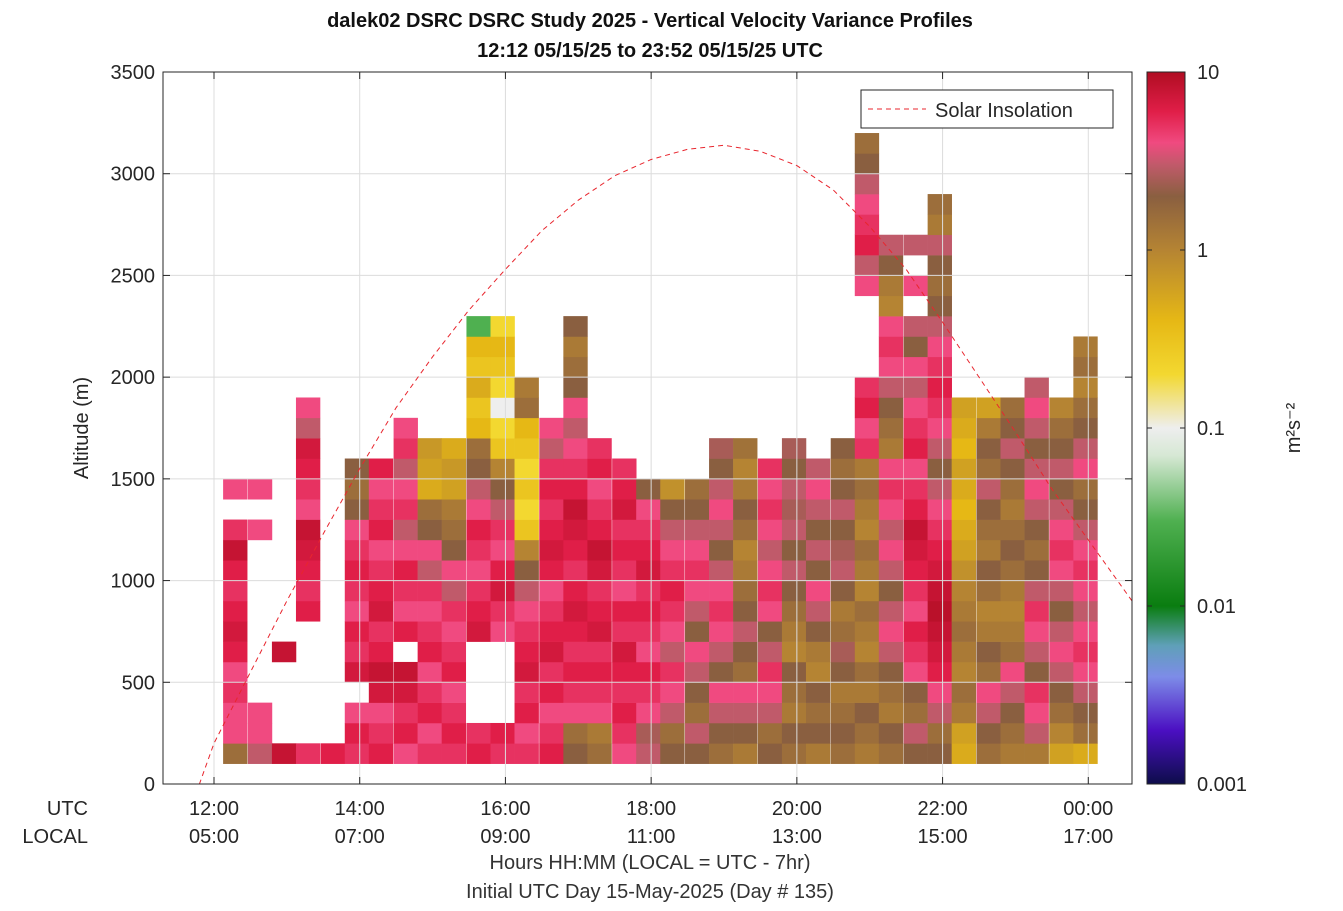  I want to click on y-tick-label: 1000, so click(133, 582).